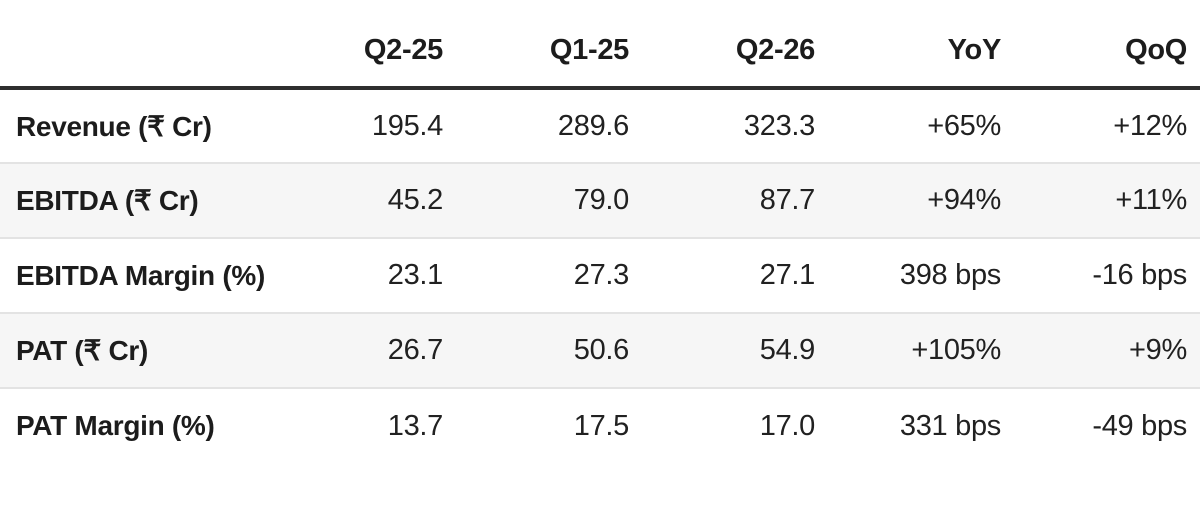 Image resolution: width=1200 pixels, height=532 pixels. I want to click on column-header-yoy: YoY, so click(921, 45).